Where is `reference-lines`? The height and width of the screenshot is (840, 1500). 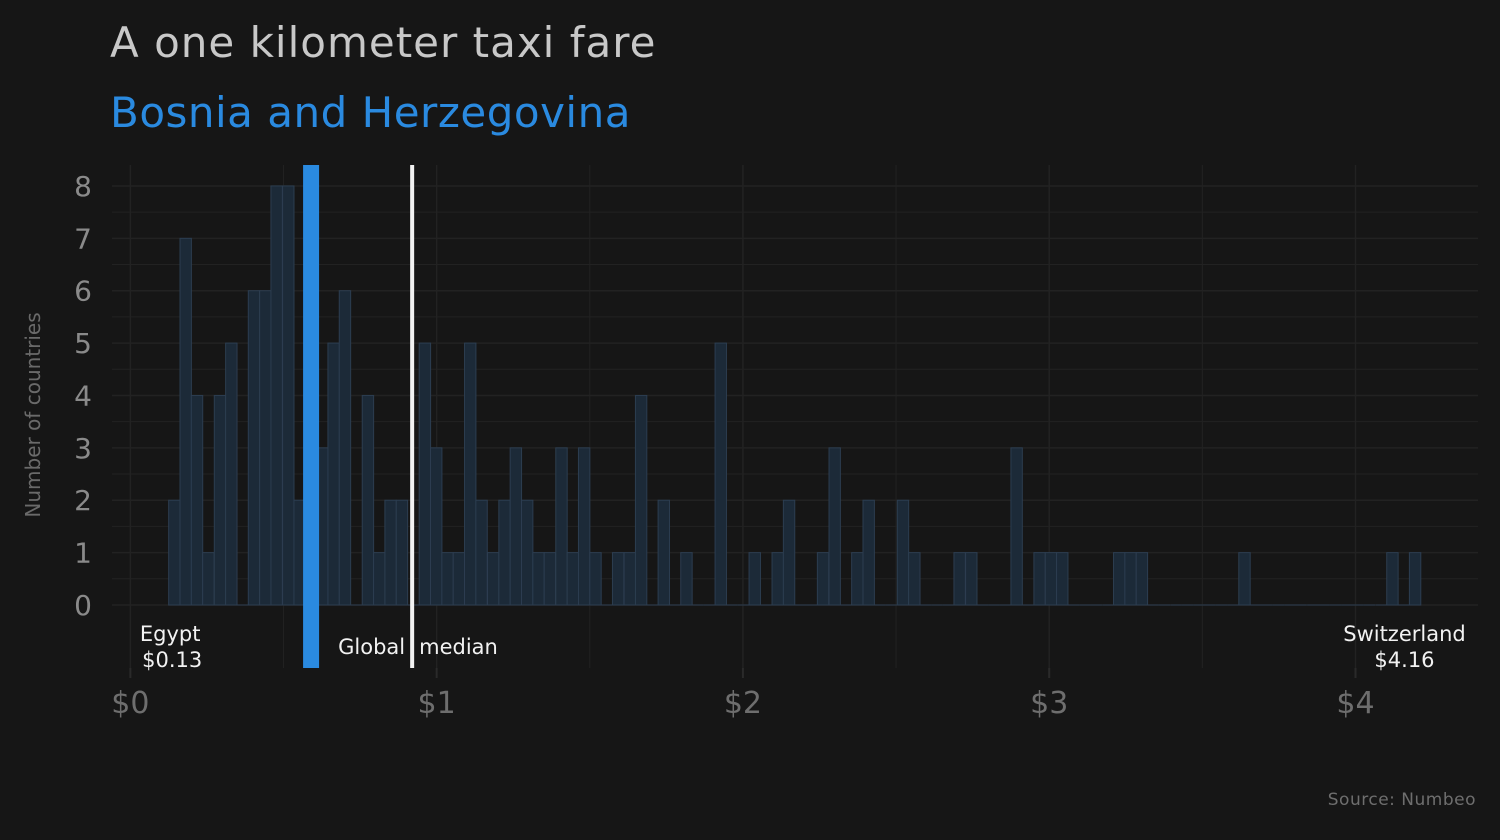 reference-lines is located at coordinates (359, 416).